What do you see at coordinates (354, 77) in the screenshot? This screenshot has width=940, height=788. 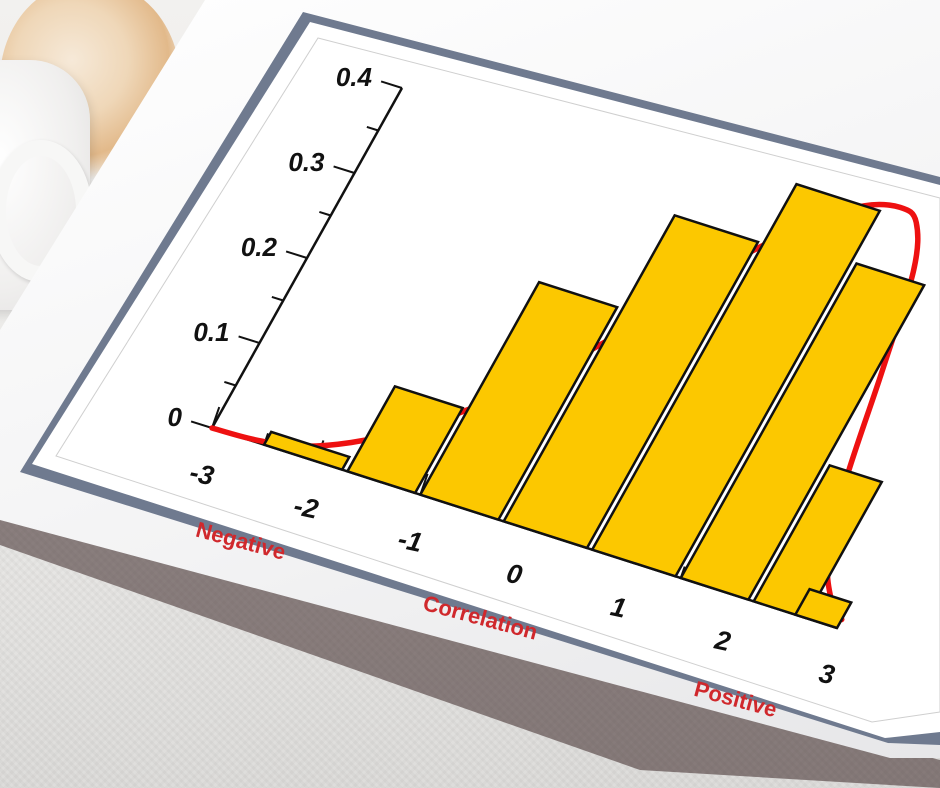 I see `y-tick-label: 0.4` at bounding box center [354, 77].